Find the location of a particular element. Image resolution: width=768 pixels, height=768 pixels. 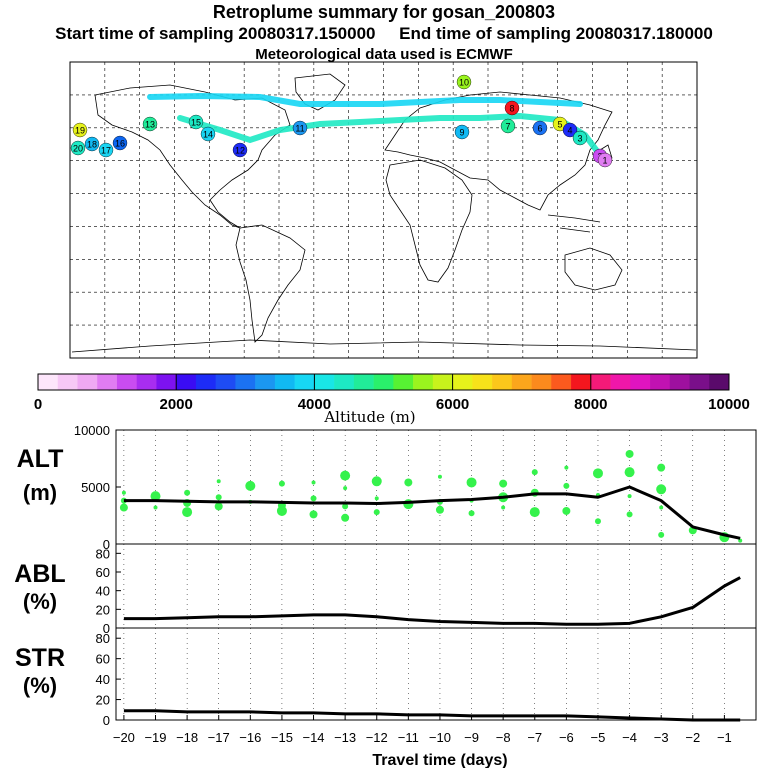

colorbar-tick-label: 6000 is located at coordinates (452, 404).